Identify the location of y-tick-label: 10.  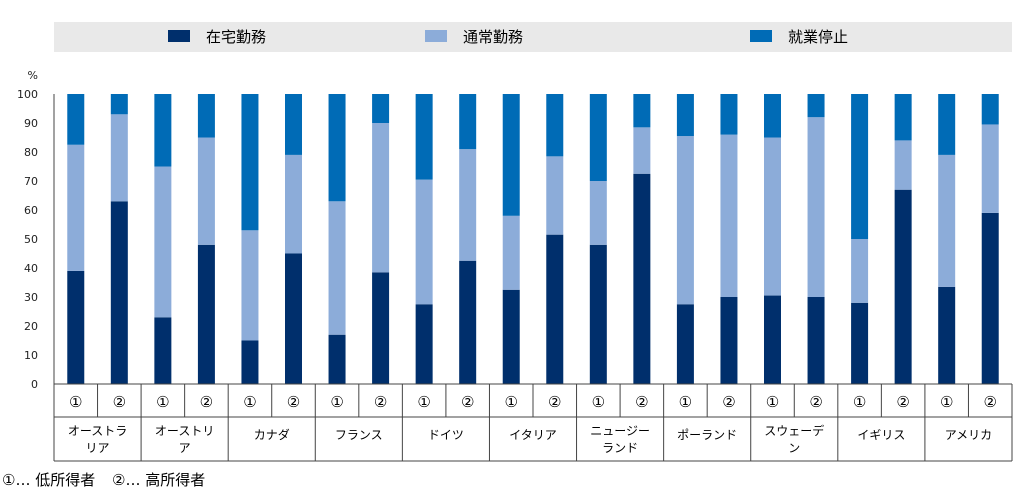
(31, 355).